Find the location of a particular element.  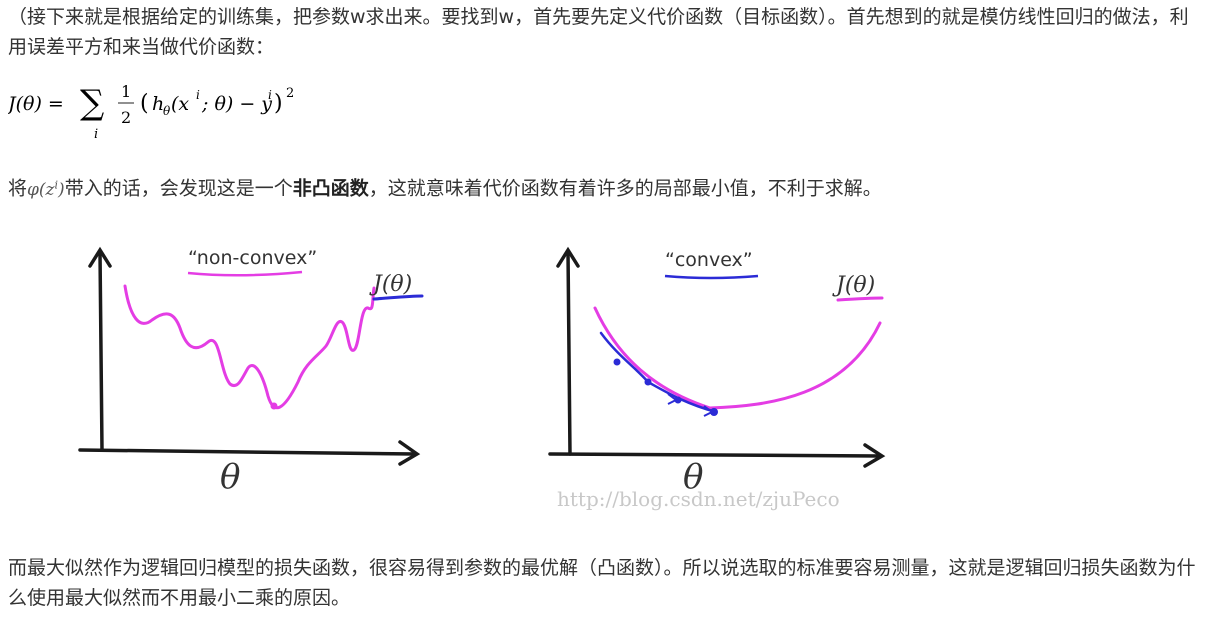

right-theta-label: θ is located at coordinates (693, 477).